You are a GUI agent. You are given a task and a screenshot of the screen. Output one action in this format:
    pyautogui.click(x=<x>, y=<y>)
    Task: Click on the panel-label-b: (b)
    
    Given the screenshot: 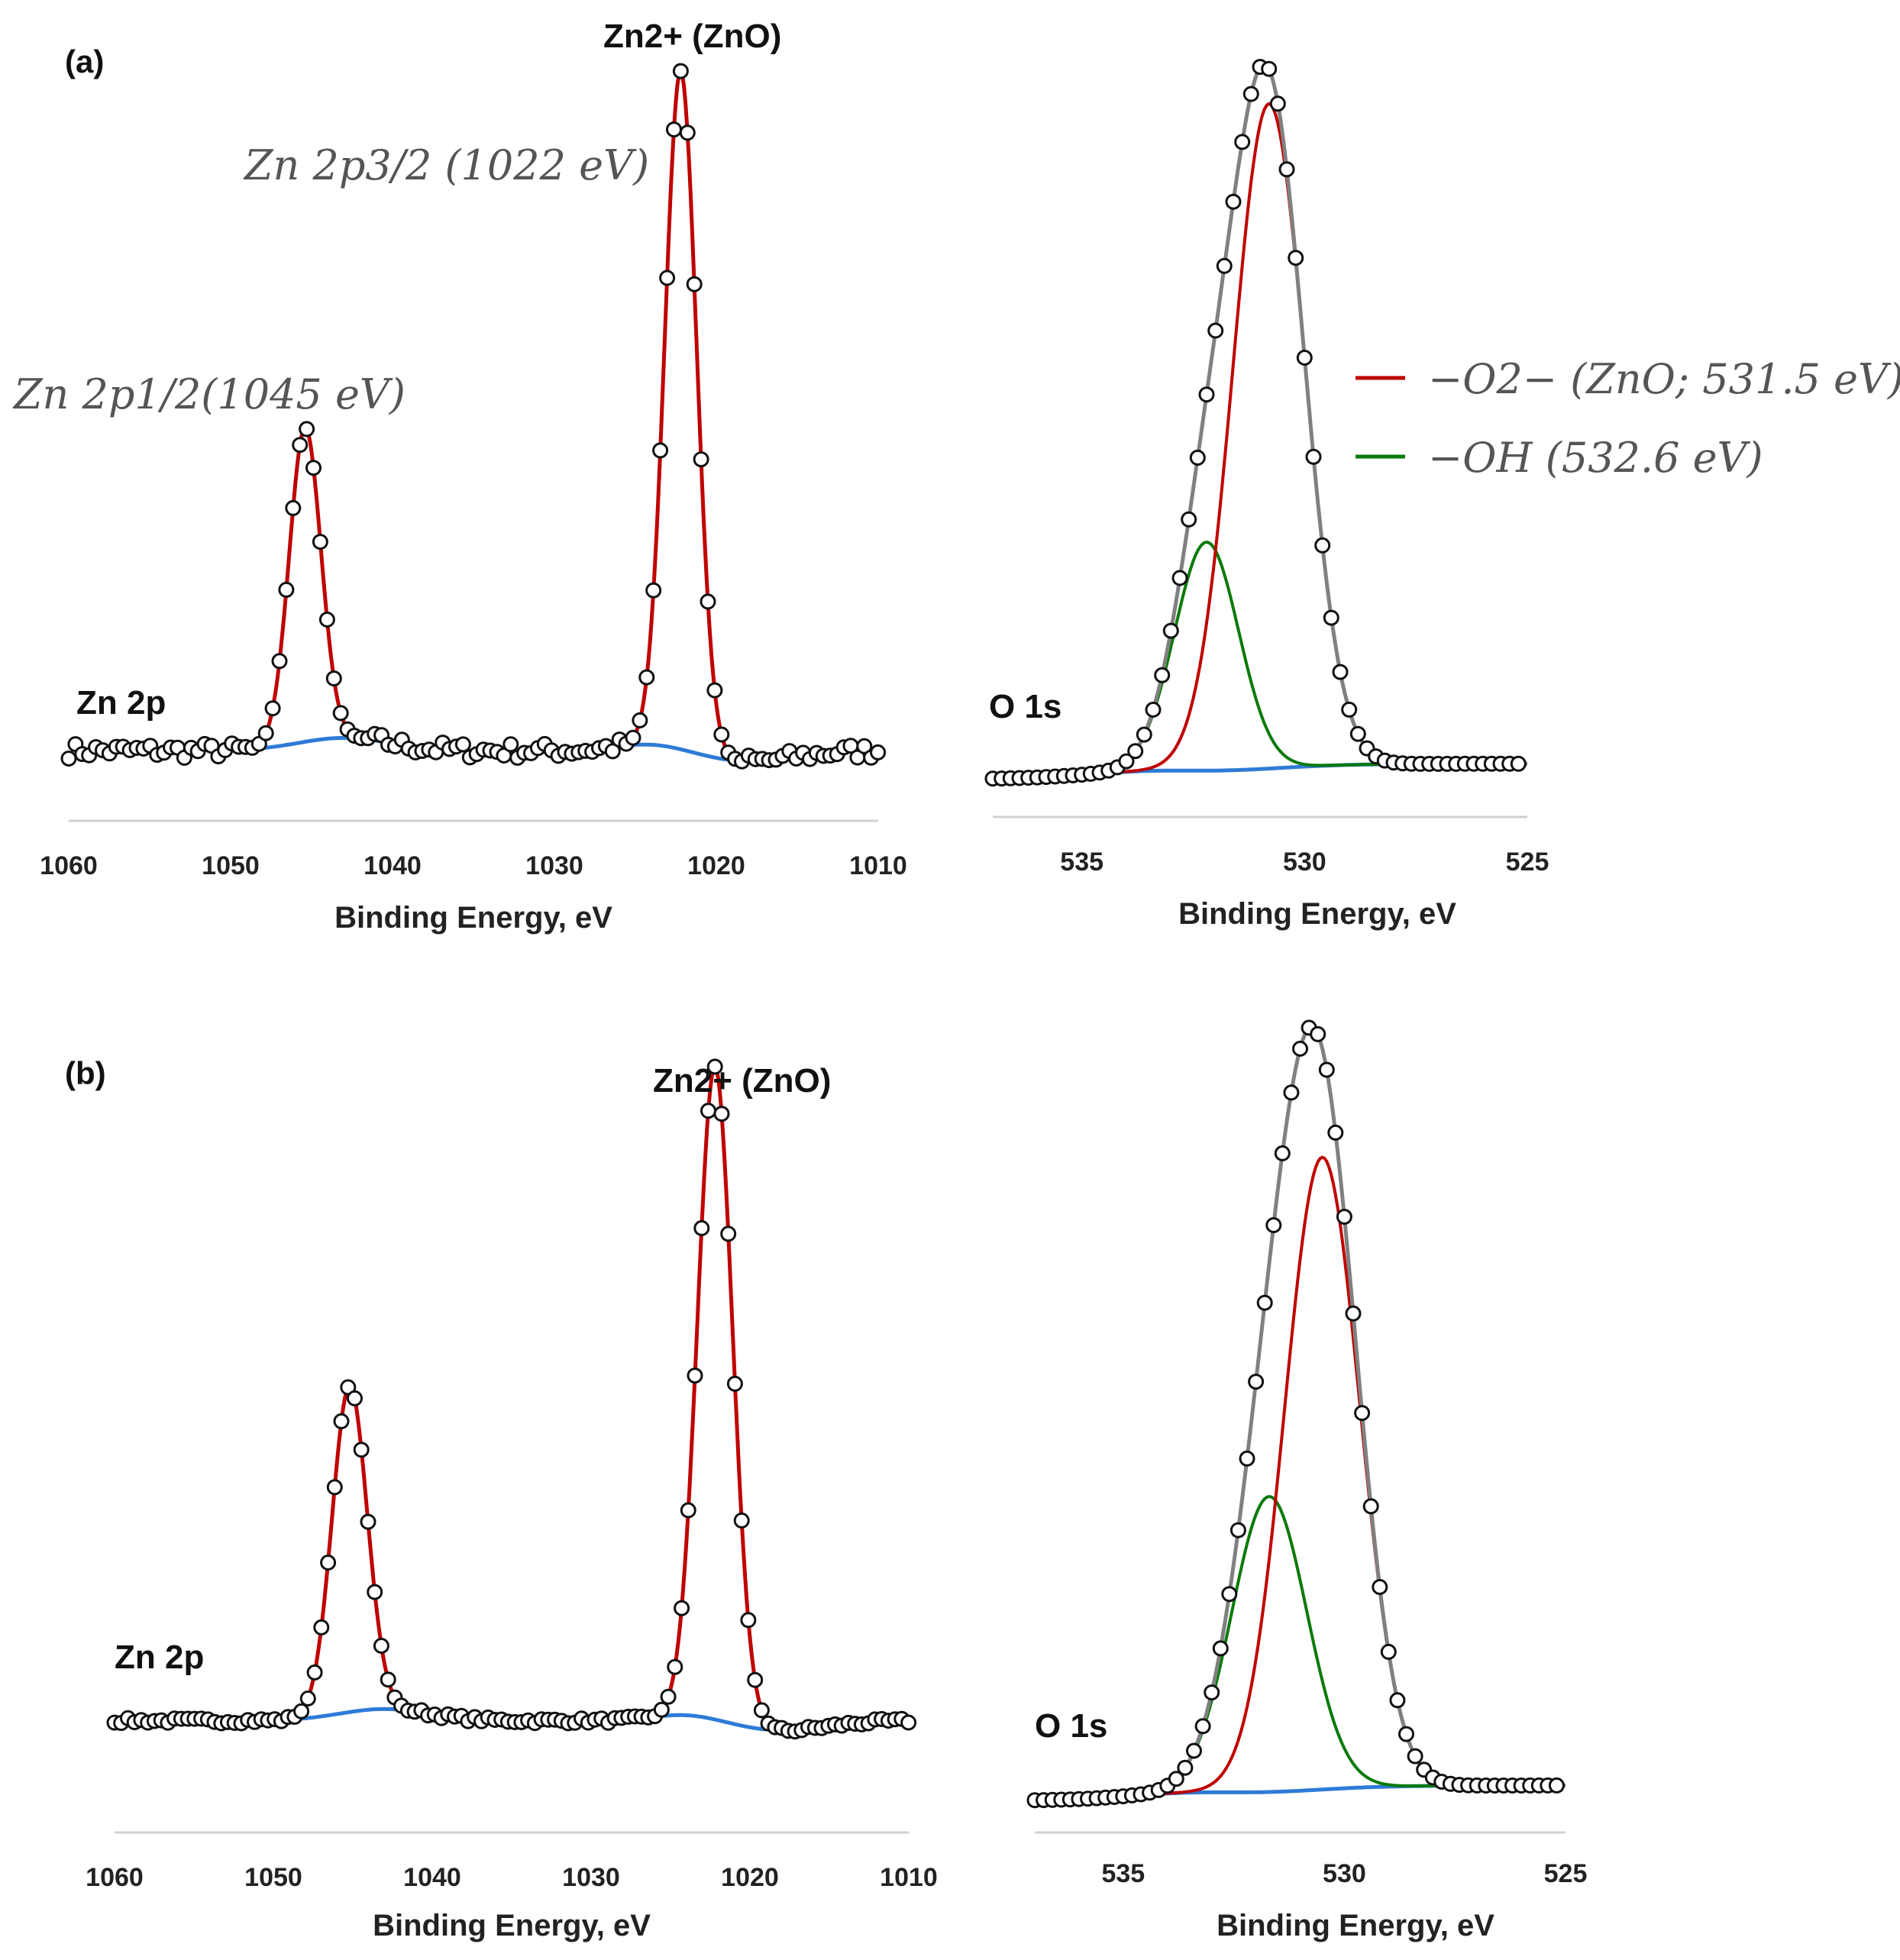 What is the action you would take?
    pyautogui.click(x=86, y=1073)
    